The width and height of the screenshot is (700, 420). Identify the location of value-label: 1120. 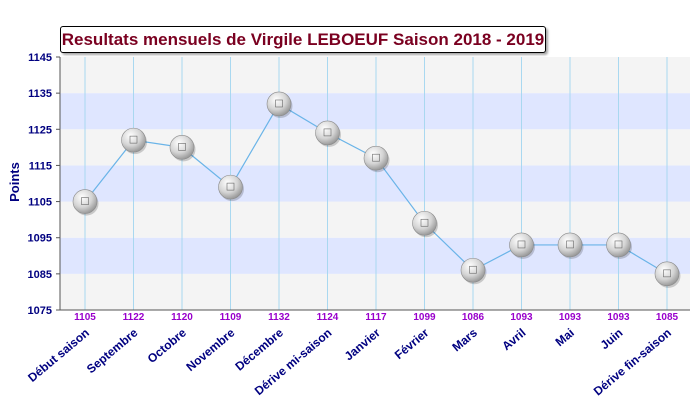
(182, 317).